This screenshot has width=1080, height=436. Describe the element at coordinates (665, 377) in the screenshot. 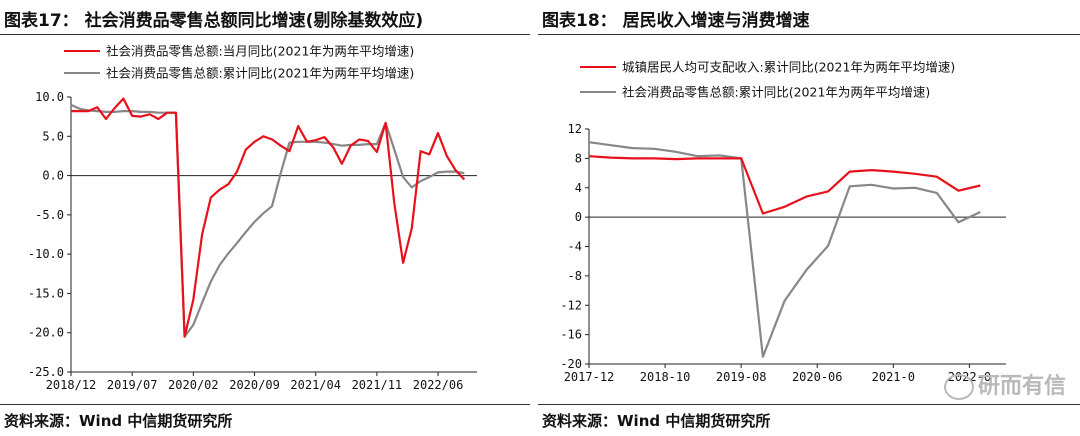

I see `x-tick-label: 2018-10` at that location.